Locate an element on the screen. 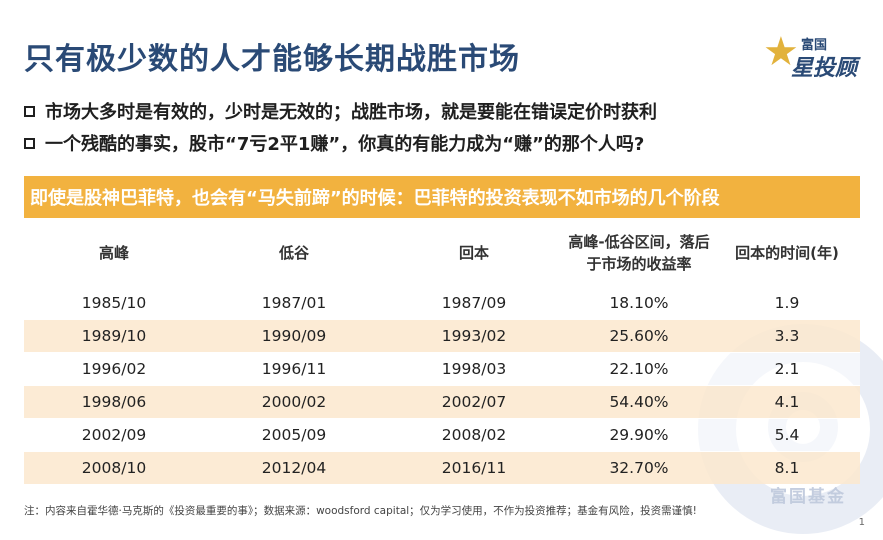 This screenshot has width=883, height=540. page-title: 只有极少数的人才能够长期战胜市场 is located at coordinates (272, 59).